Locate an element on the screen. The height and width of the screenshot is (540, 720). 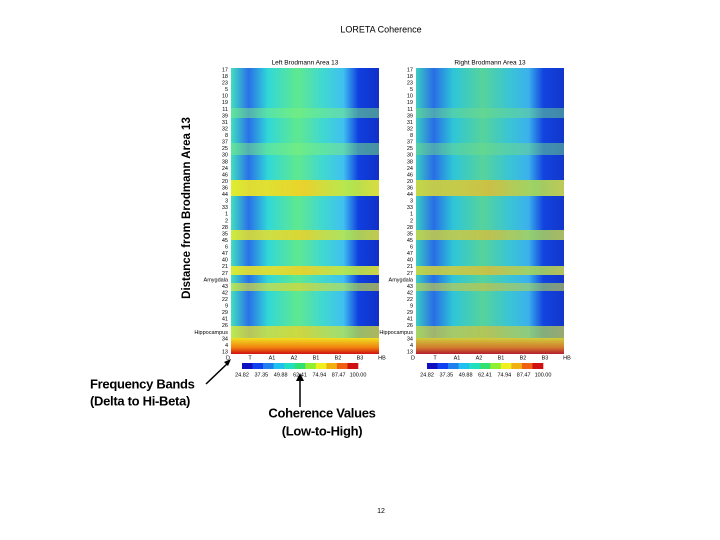
column-label: T is located at coordinates (435, 358).